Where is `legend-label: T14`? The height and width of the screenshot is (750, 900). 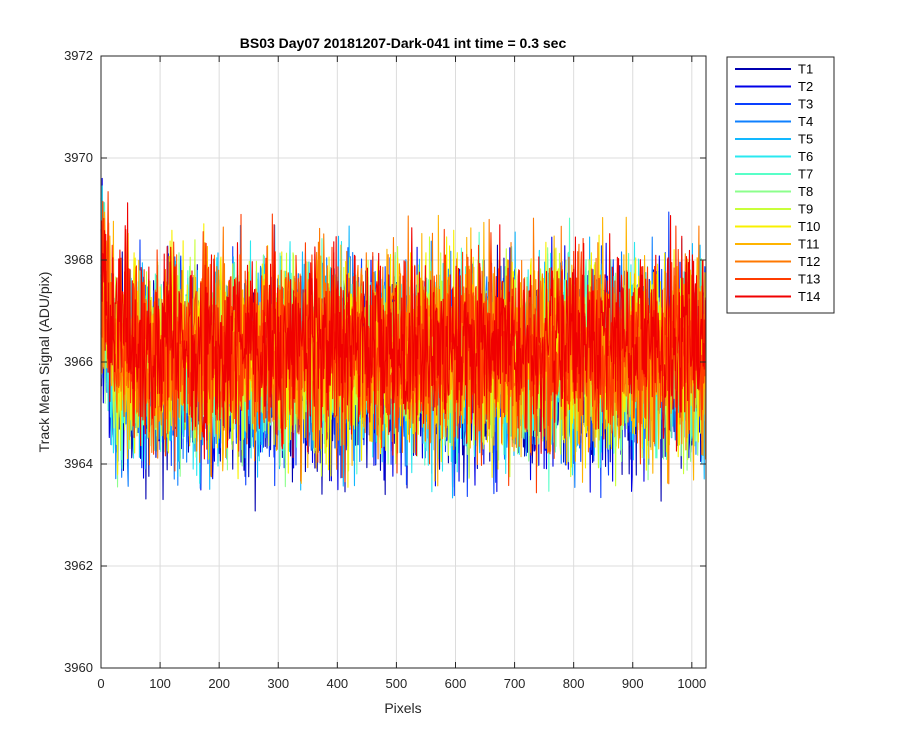
legend-label: T14 is located at coordinates (809, 296).